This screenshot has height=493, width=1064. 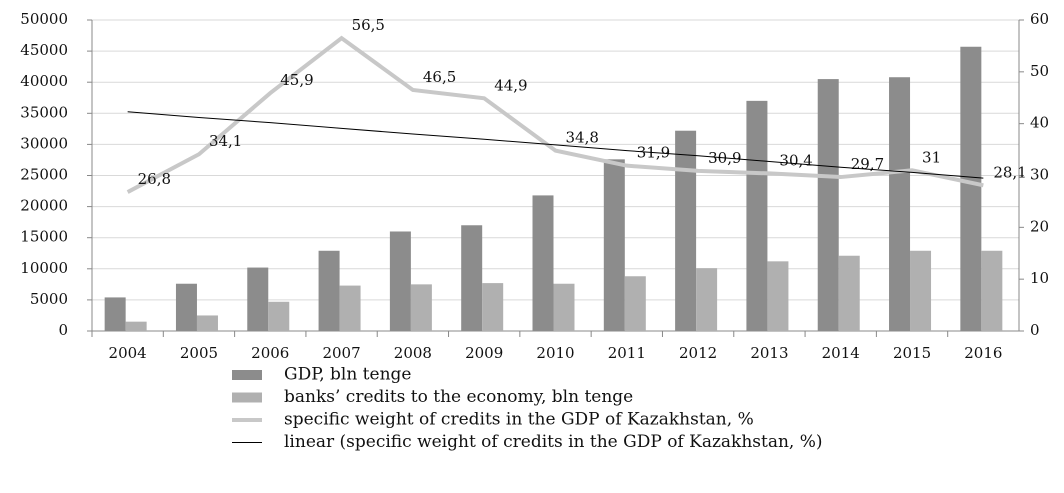 I want to click on legend-label: GDP, bln tenge, so click(x=347, y=375).